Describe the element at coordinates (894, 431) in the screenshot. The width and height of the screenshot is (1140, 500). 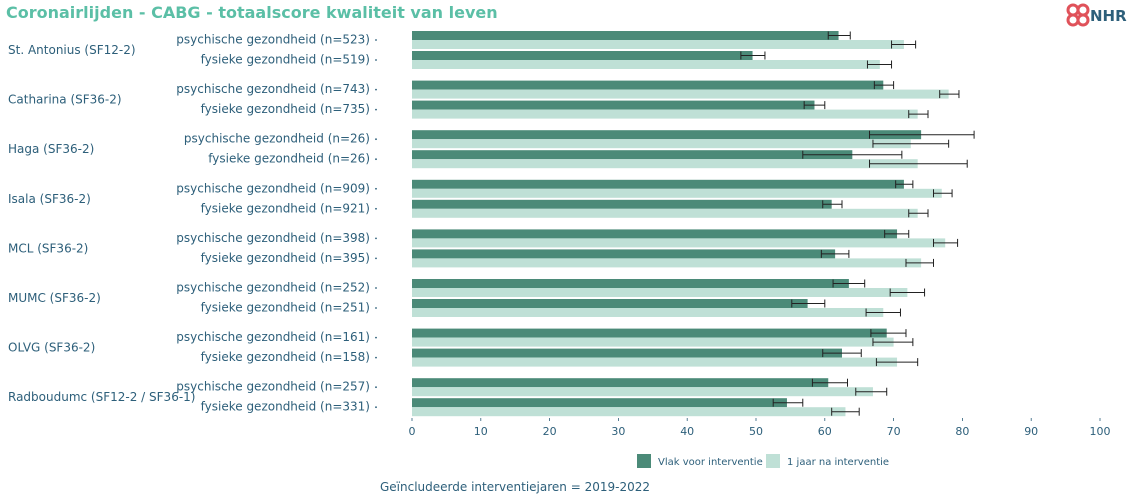
I see `x-tick-label: 70` at that location.